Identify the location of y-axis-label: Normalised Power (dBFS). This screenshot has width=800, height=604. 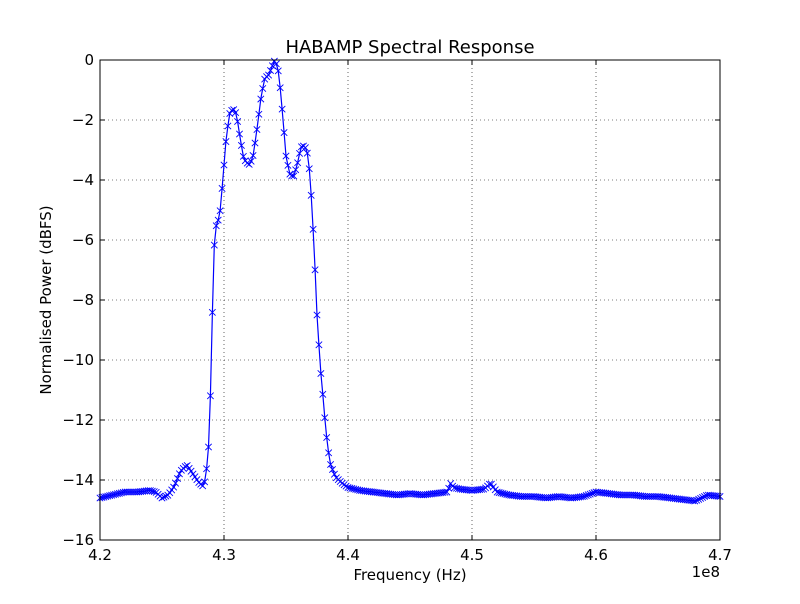
(46, 299).